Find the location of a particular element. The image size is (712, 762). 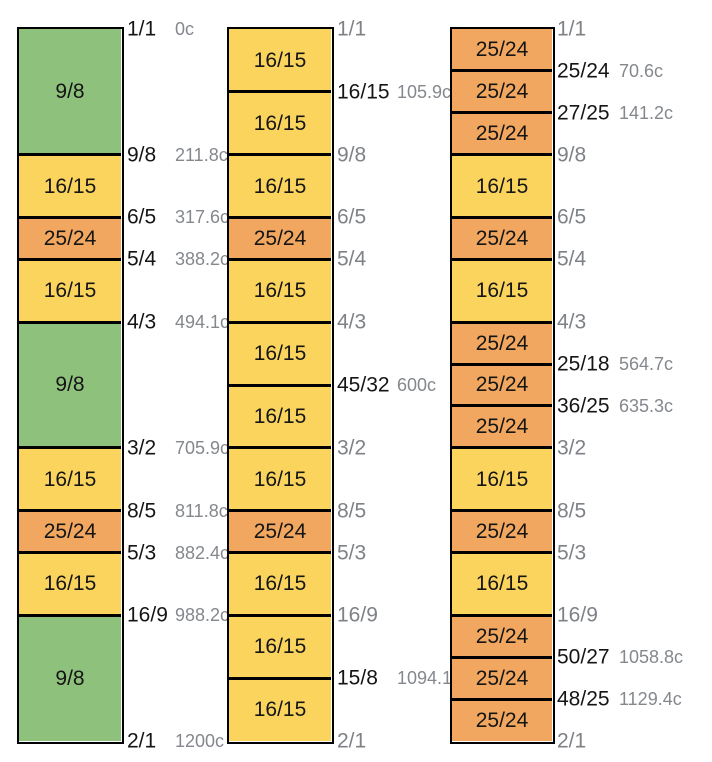

cents-label: 0c is located at coordinates (185, 29).